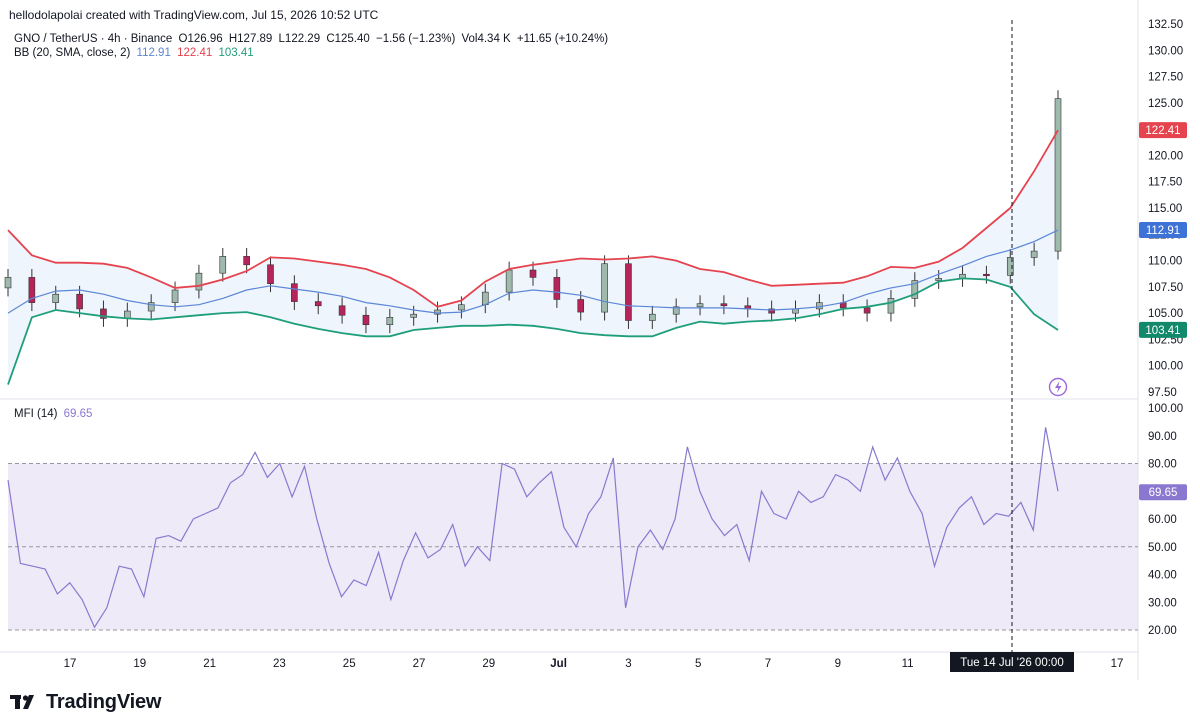 The height and width of the screenshot is (727, 1200). What do you see at coordinates (486, 39) in the screenshot?
I see `volume: Vol4.34 K` at bounding box center [486, 39].